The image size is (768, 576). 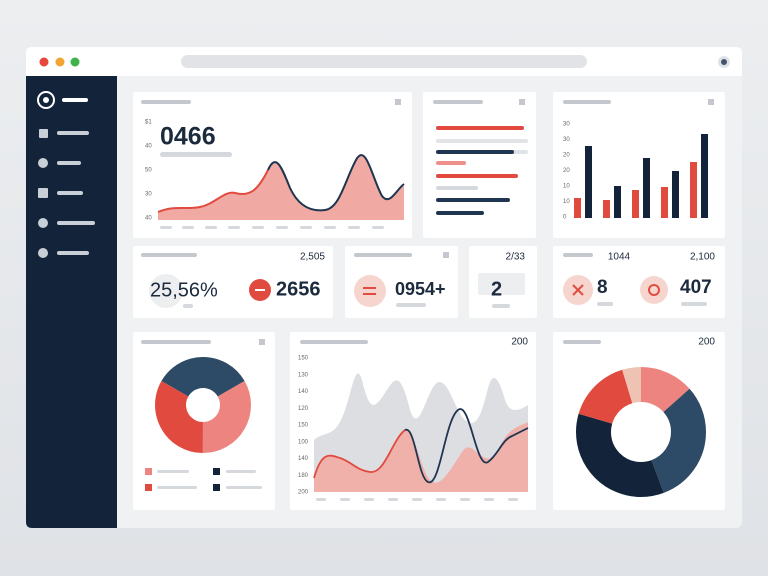 I want to click on stat-count: 407, so click(x=696, y=287).